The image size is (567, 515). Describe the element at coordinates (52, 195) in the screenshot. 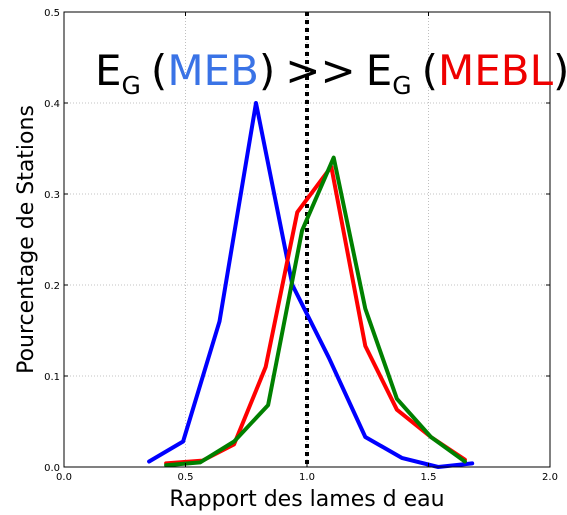

I see `y-tick-label: 0.3` at that location.